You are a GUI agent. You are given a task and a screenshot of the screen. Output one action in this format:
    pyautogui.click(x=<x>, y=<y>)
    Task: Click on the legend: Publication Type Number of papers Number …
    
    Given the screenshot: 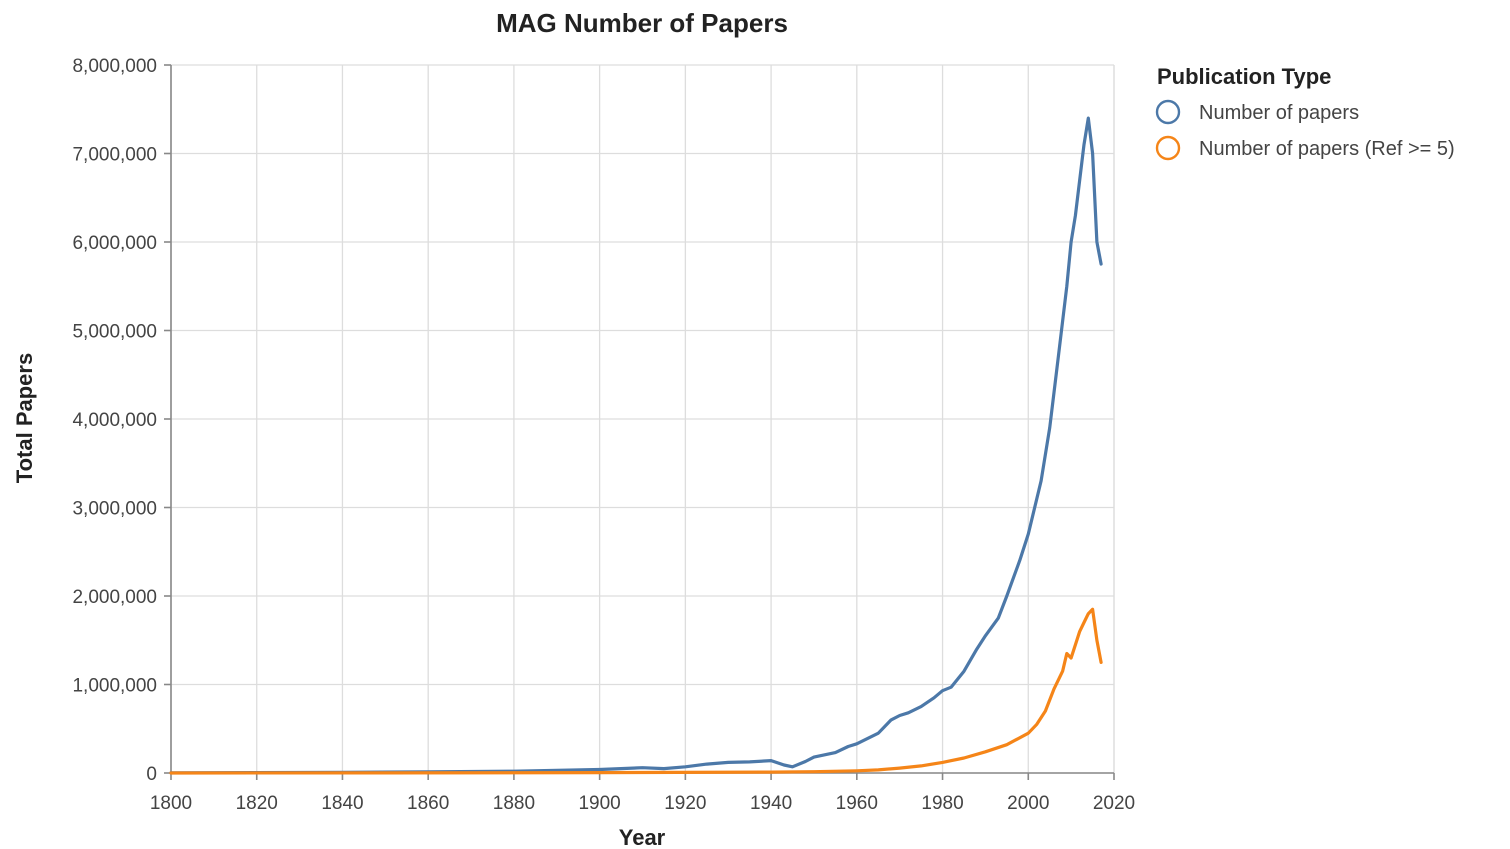 What is the action you would take?
    pyautogui.click(x=1305, y=112)
    